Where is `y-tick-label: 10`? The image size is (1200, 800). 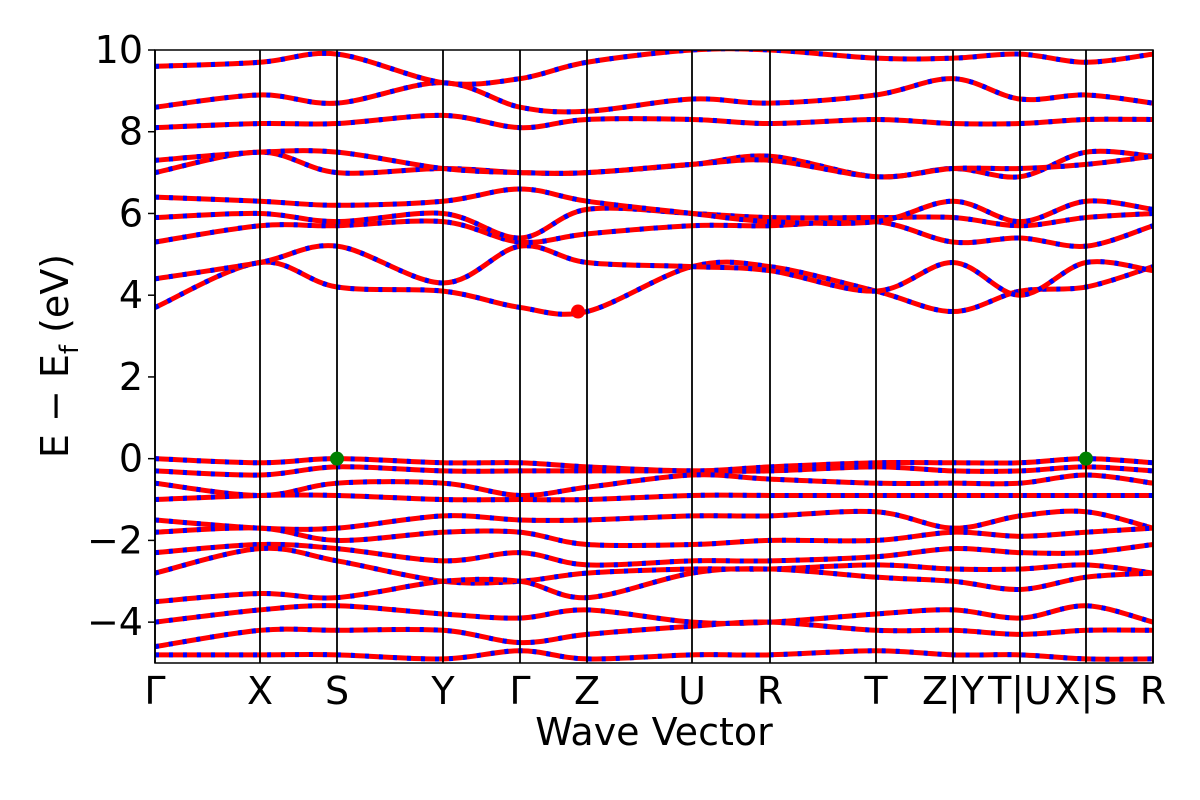 y-tick-label: 10 is located at coordinates (119, 50).